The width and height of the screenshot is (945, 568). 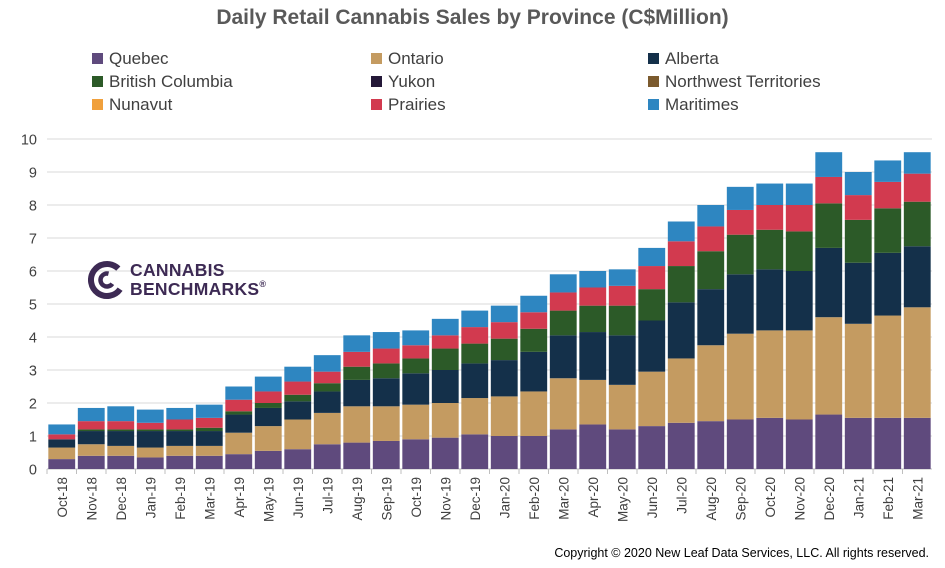 What do you see at coordinates (33, 405) in the screenshot?
I see `y-tick-label: 2` at bounding box center [33, 405].